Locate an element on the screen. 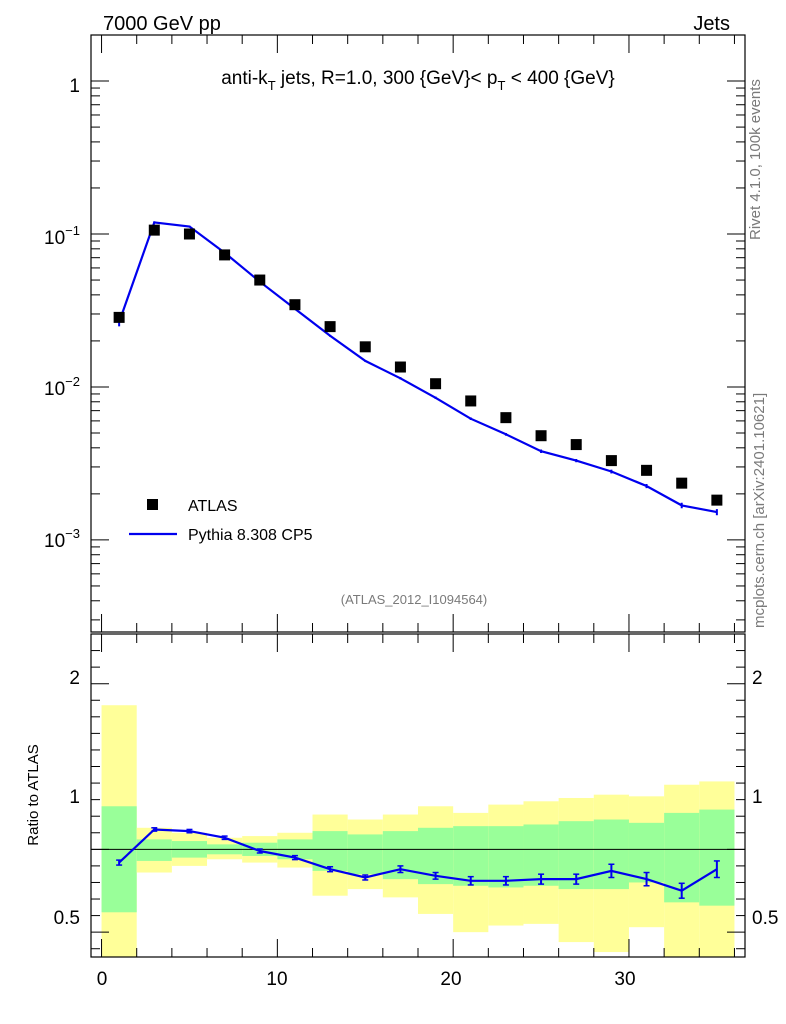 The image size is (786, 1024). xtick-label-20: 20 is located at coordinates (450, 979).